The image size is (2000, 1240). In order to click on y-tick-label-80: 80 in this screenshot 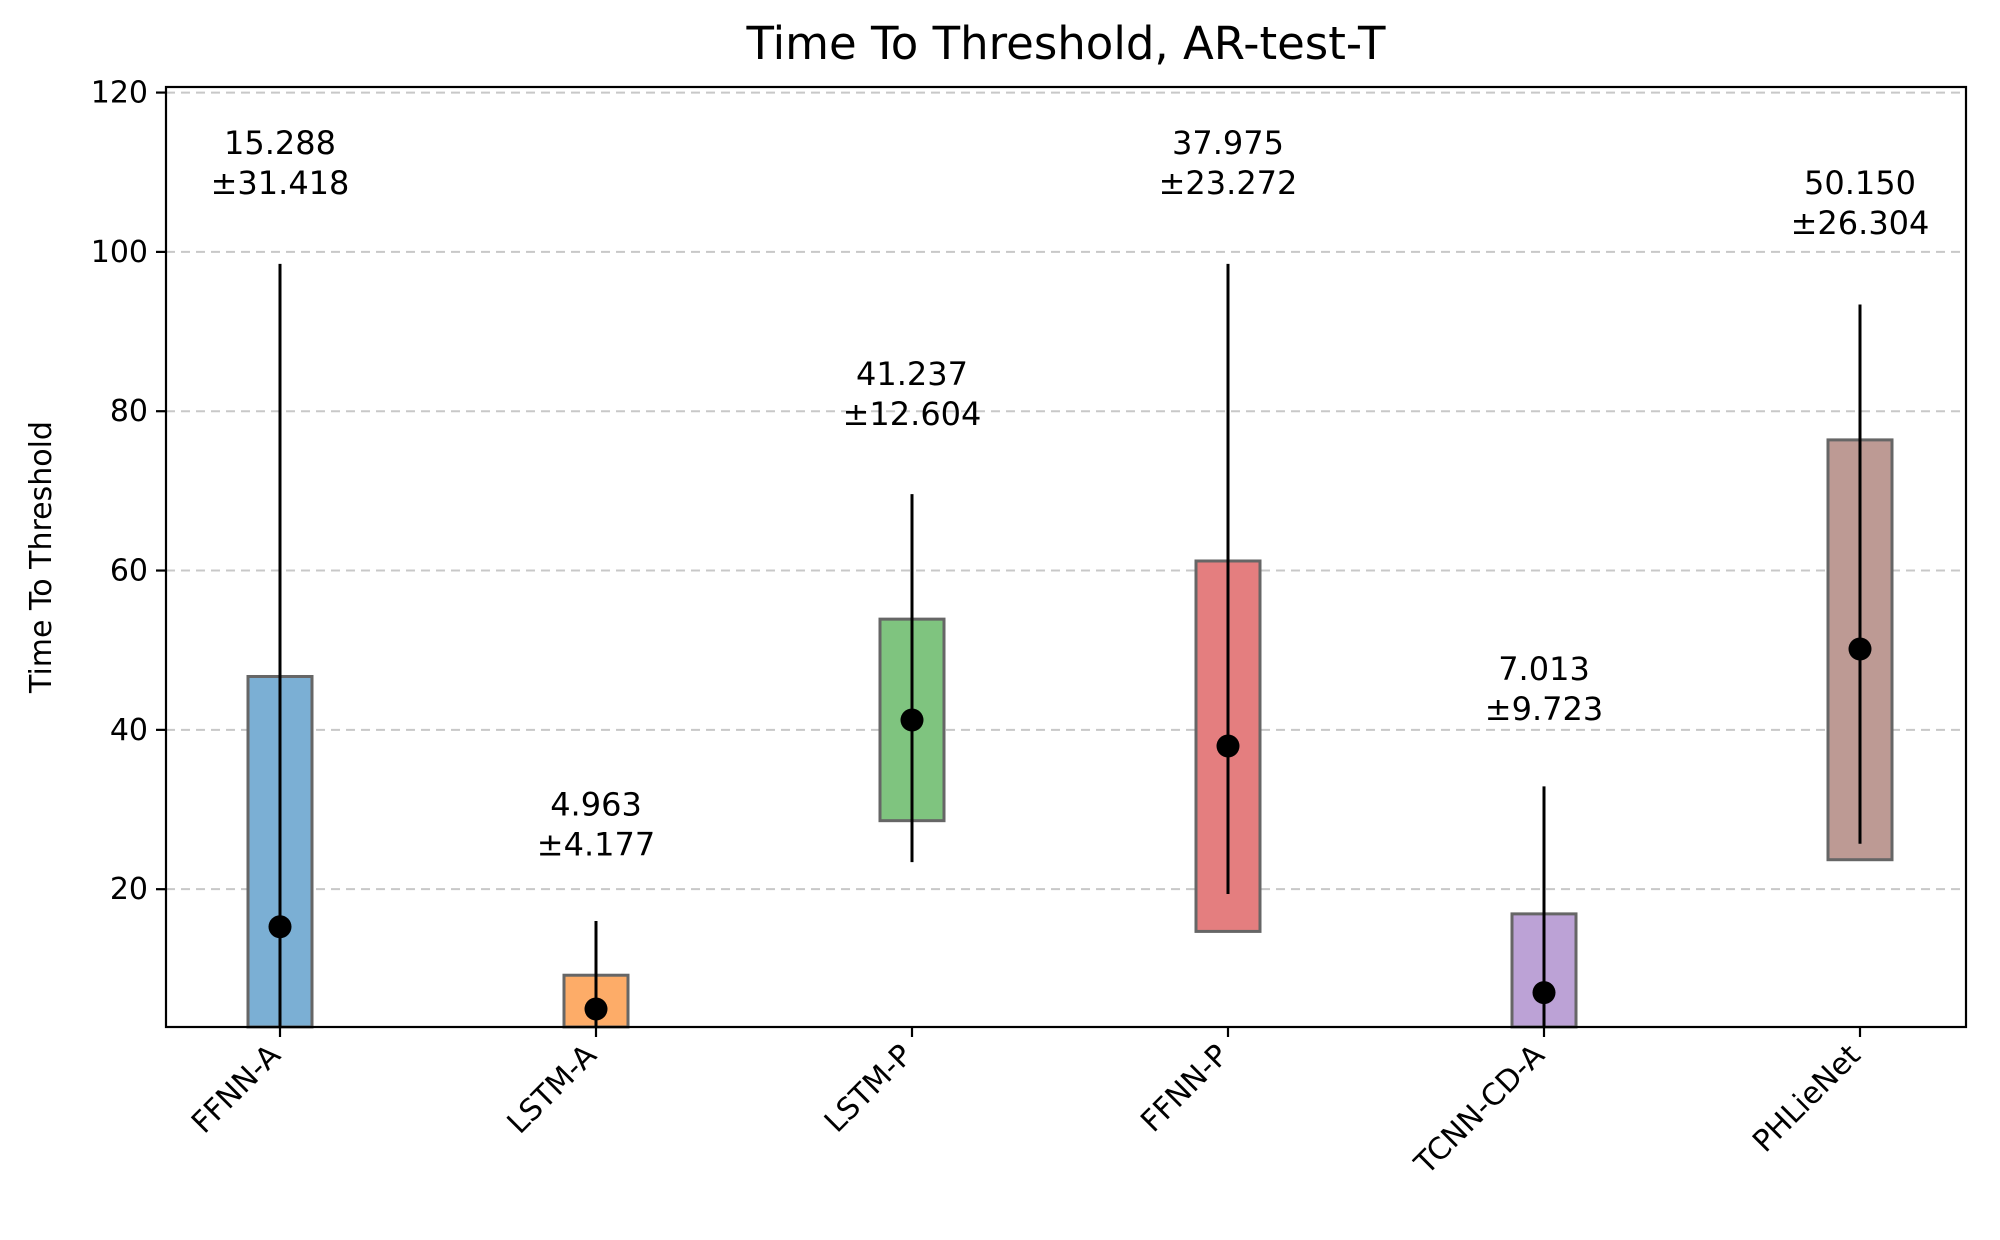, I will do `click(129, 411)`.